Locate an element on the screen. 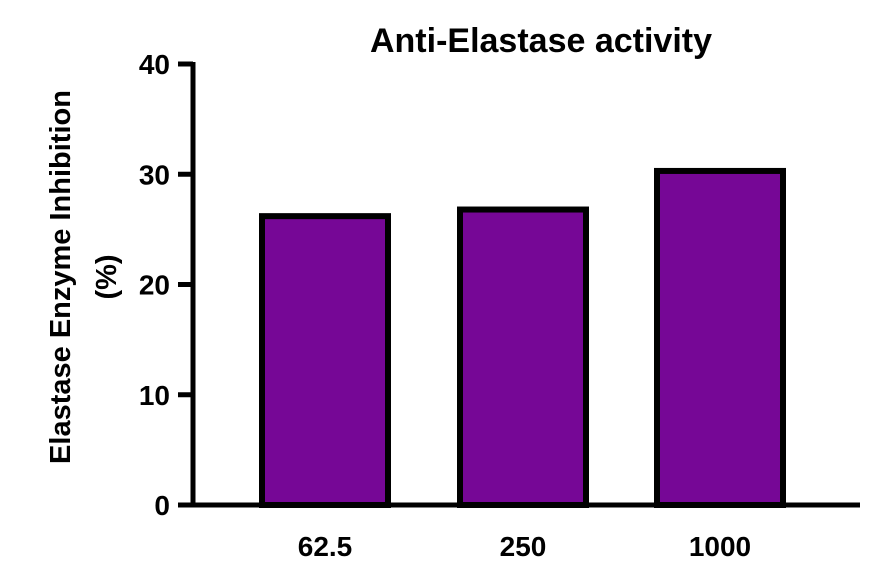 This screenshot has height=570, width=893. y-axis-label-line-2: (%) is located at coordinates (107, 276).